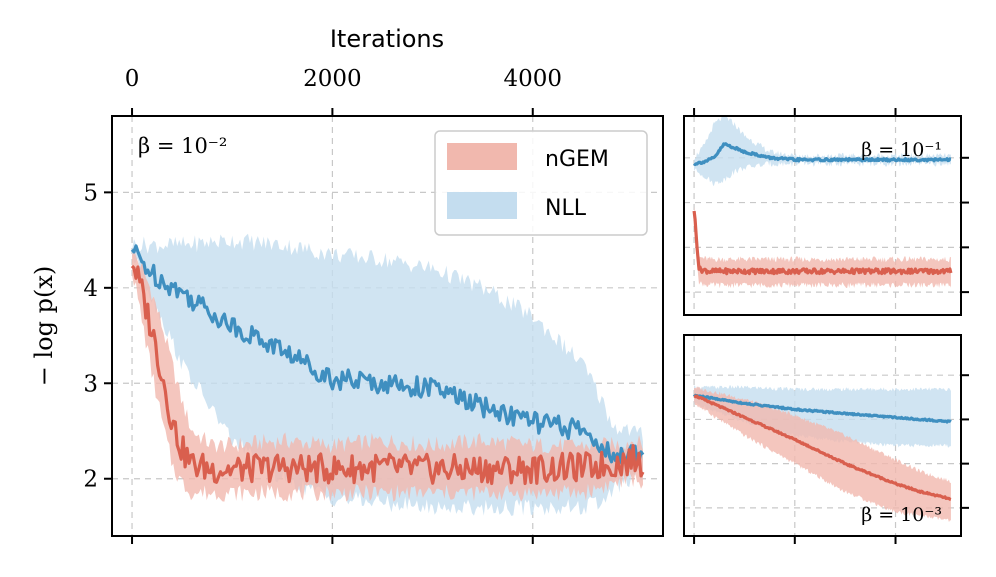  I want to click on bottom-right-panel, so click(826, 439).